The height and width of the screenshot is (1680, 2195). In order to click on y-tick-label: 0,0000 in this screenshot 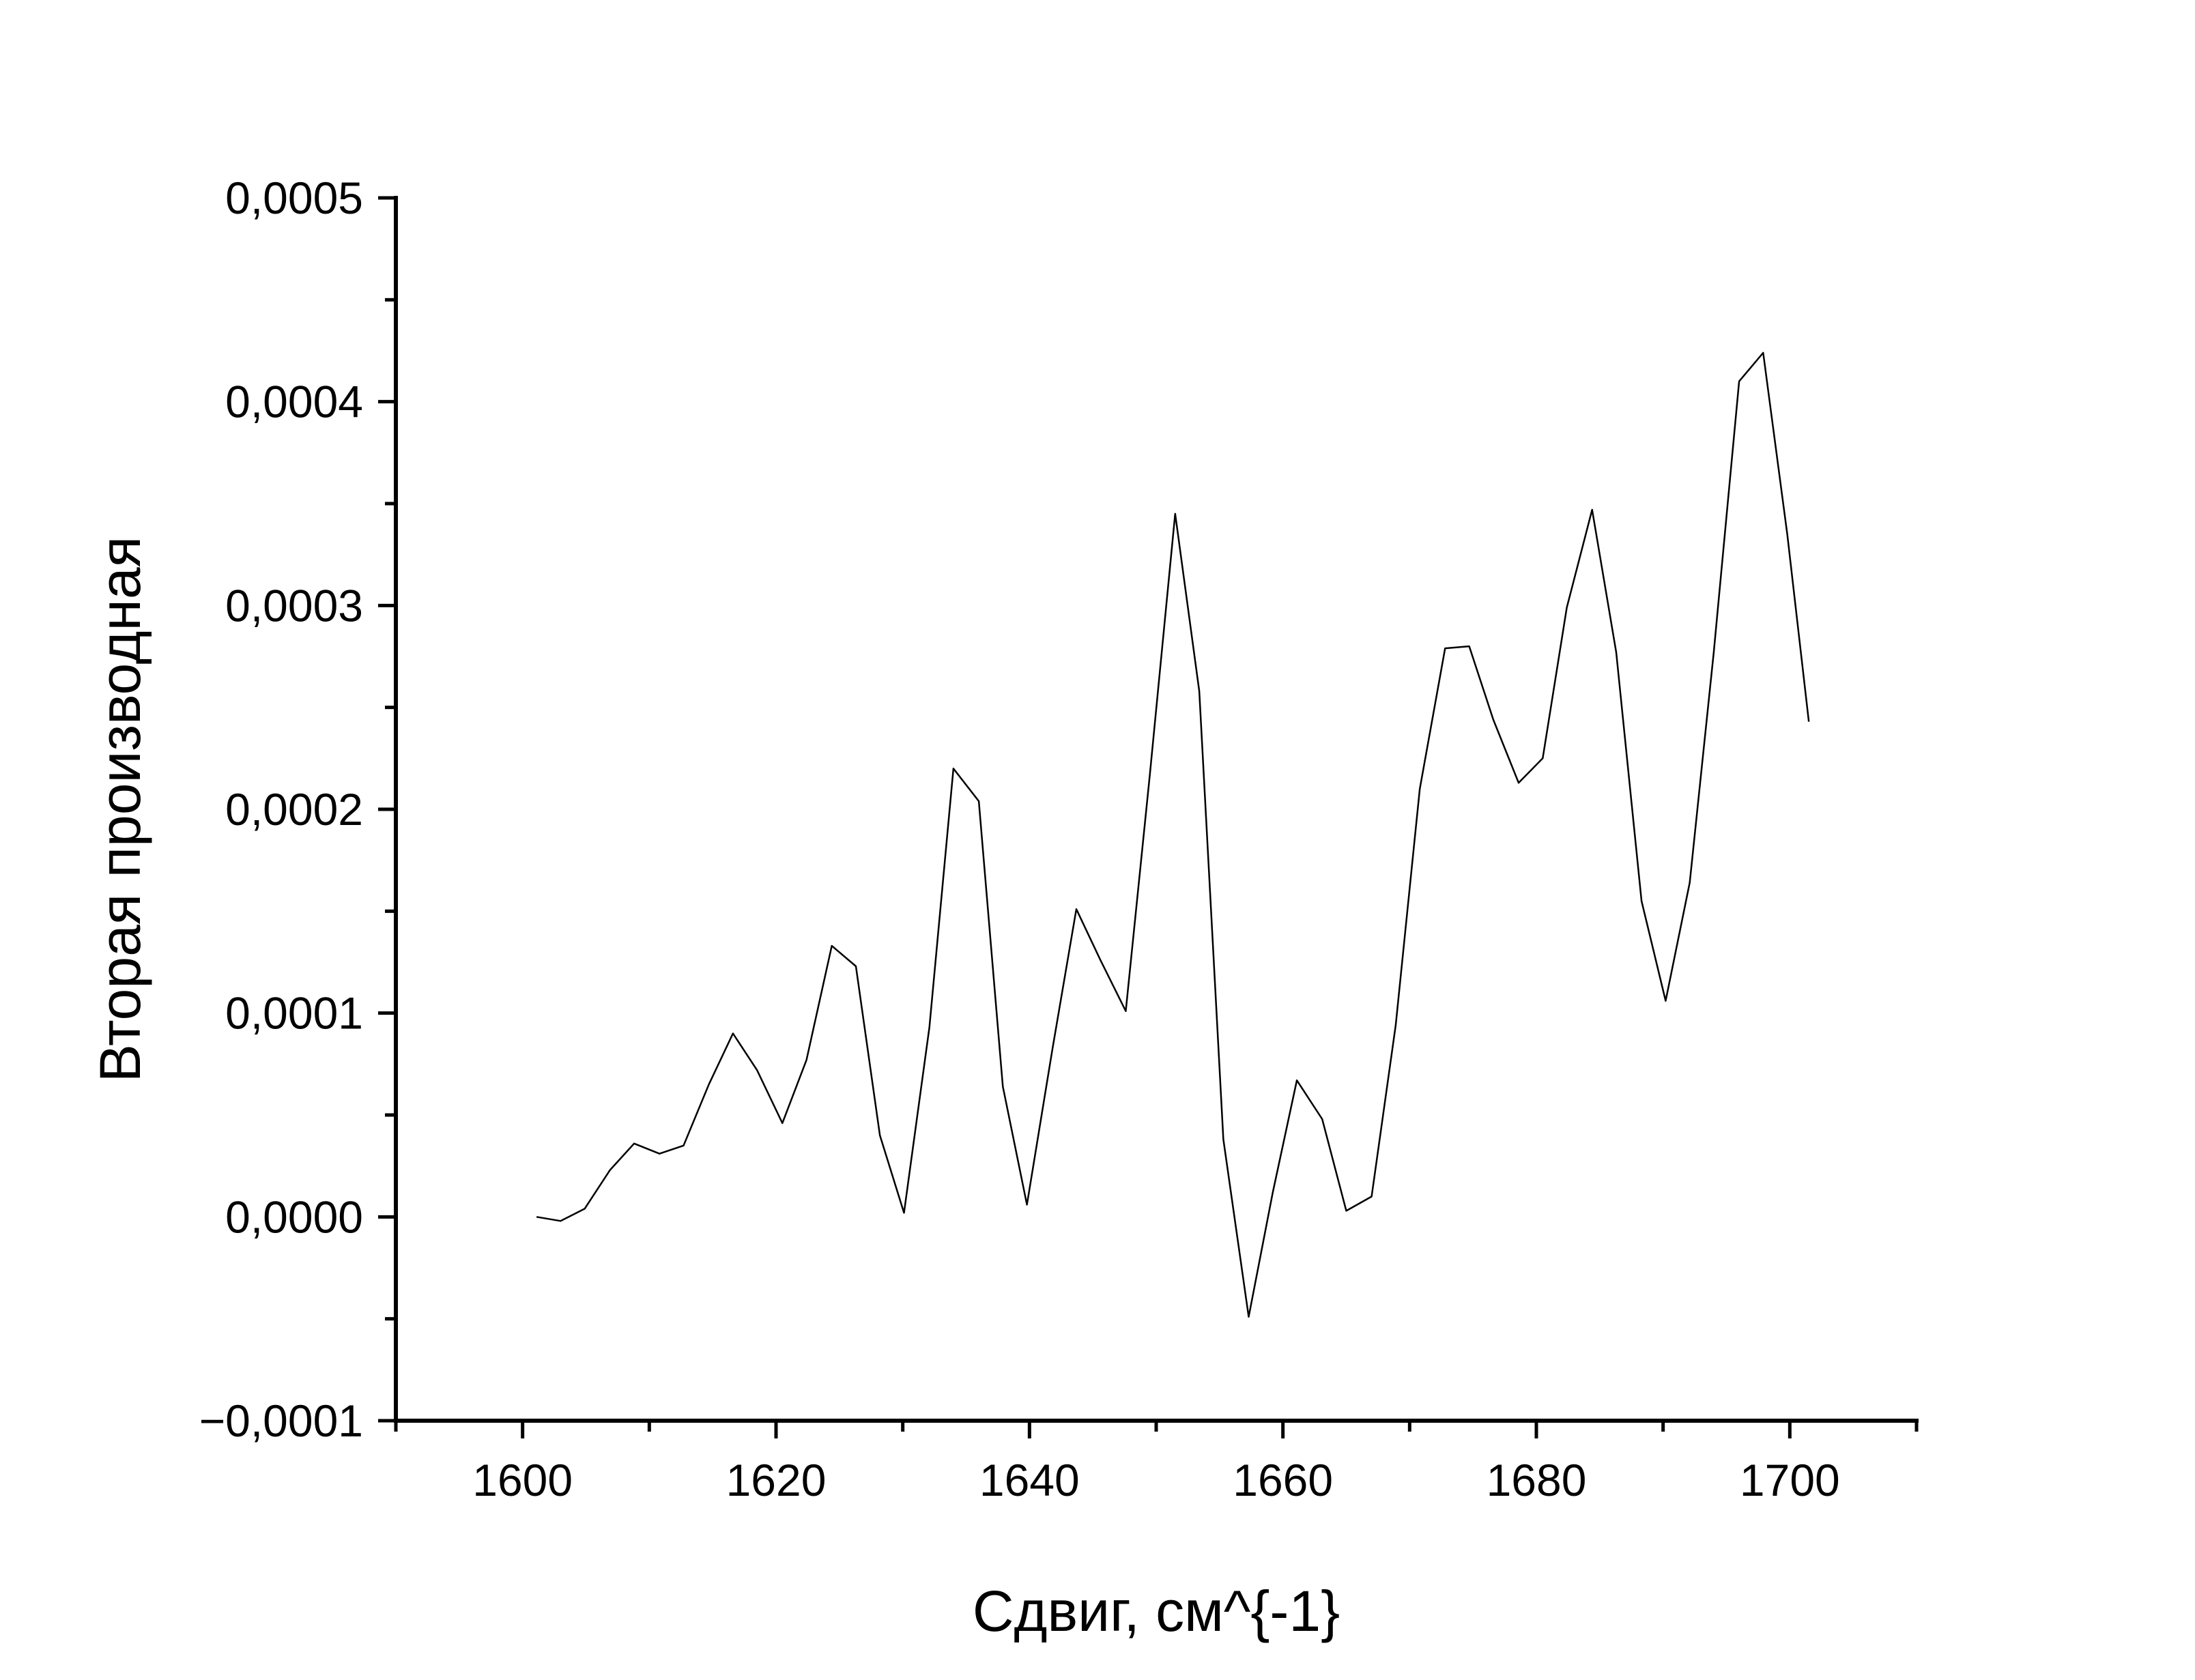, I will do `click(294, 1216)`.